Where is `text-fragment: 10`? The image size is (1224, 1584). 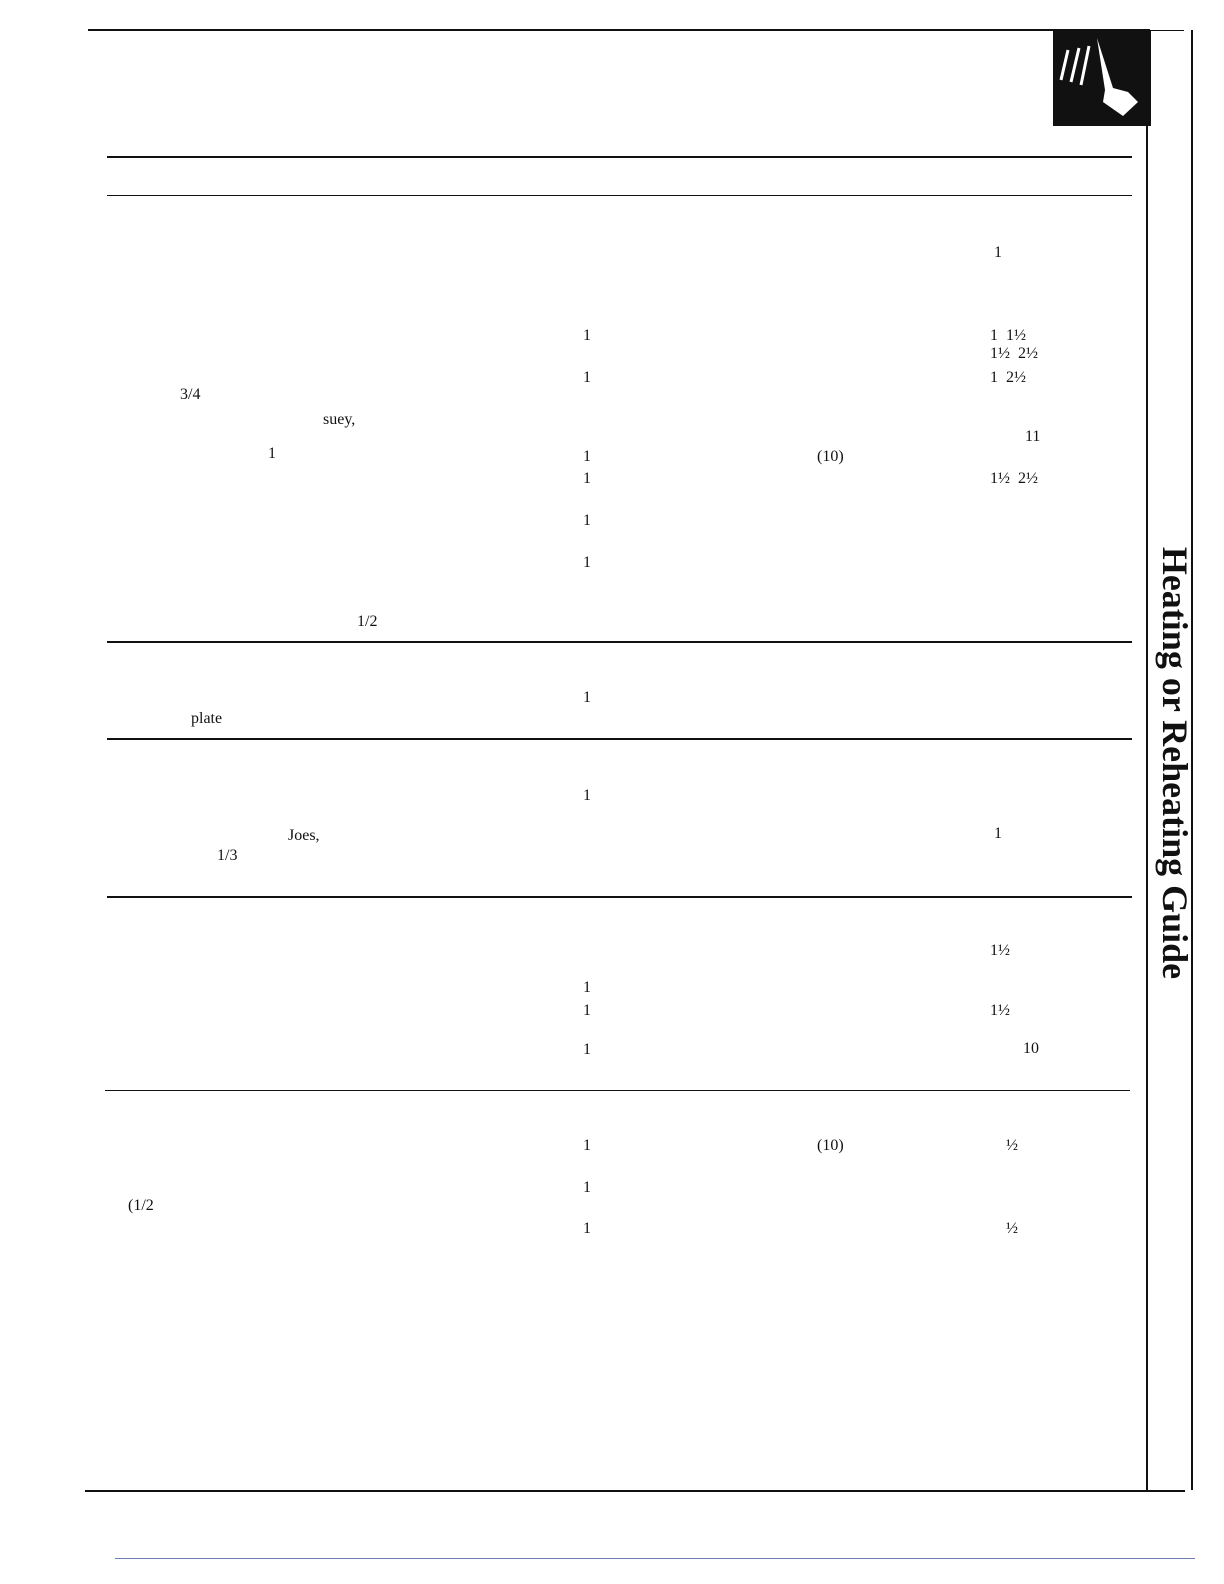
text-fragment: 10 is located at coordinates (1031, 1048).